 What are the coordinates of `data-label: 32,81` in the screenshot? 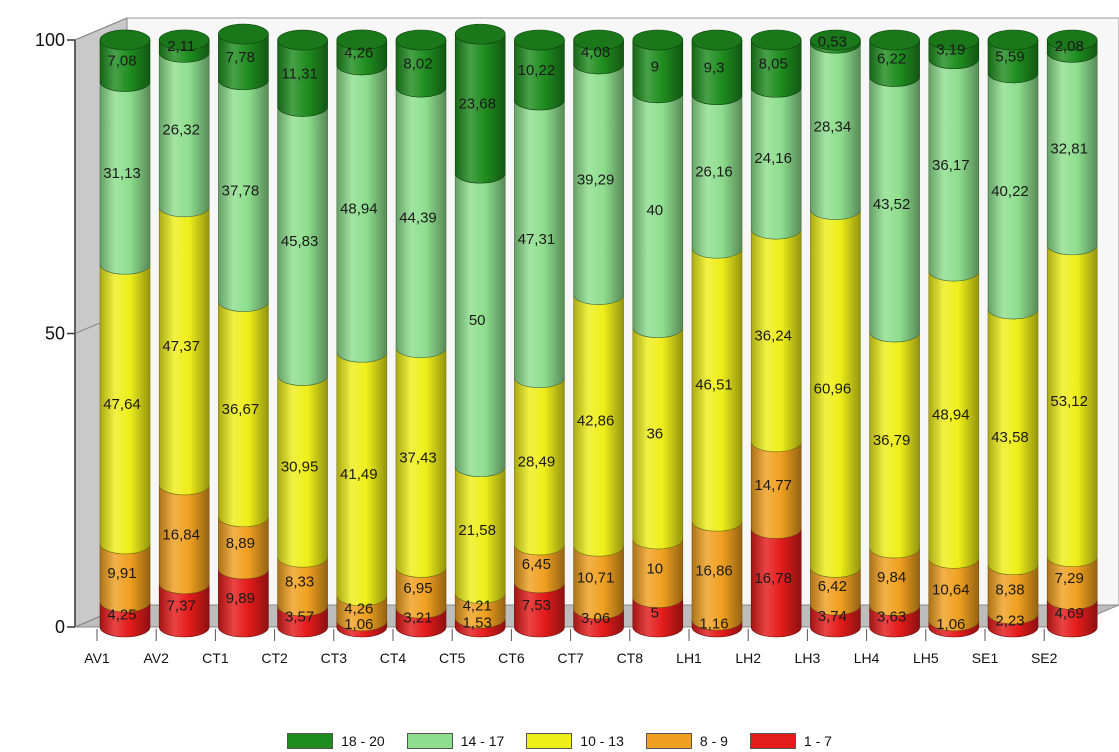 It's located at (1069, 149).